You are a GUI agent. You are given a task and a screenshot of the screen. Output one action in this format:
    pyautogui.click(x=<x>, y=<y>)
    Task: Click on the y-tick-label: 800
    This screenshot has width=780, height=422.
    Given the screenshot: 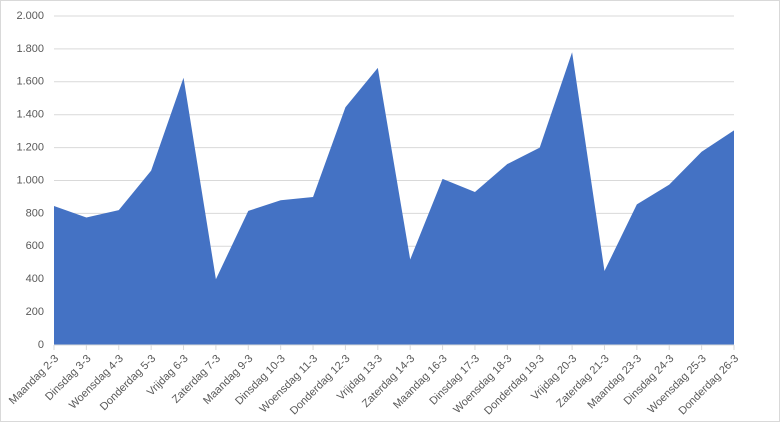 What is the action you would take?
    pyautogui.click(x=35, y=213)
    